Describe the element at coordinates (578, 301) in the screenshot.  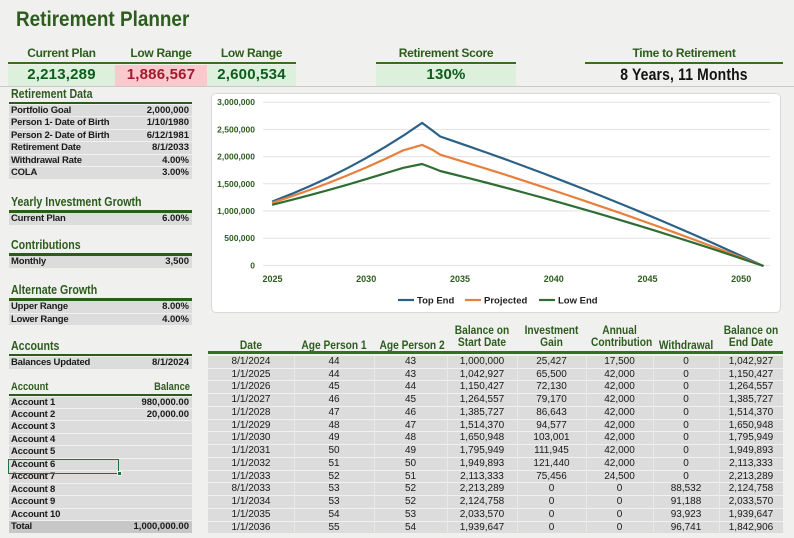
I see `svg-text: Low End` at that location.